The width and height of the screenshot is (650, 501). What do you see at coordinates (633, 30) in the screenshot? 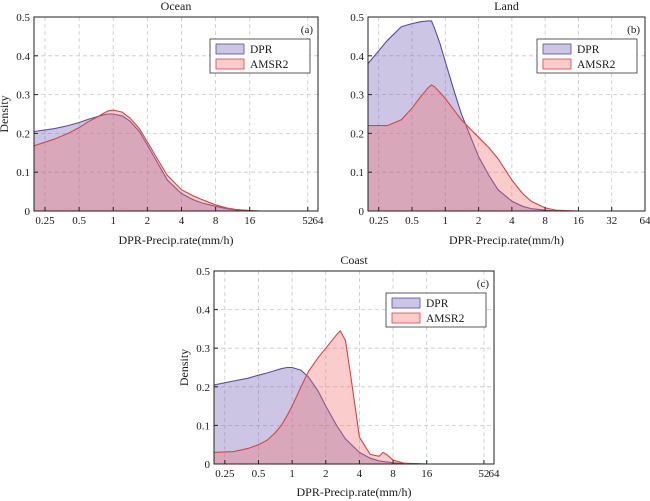
I see `panel-label: (b)` at bounding box center [633, 30].